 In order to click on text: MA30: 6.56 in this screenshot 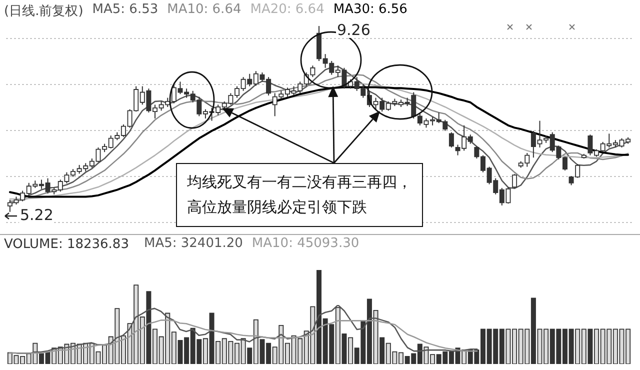, I will do `click(370, 10)`.